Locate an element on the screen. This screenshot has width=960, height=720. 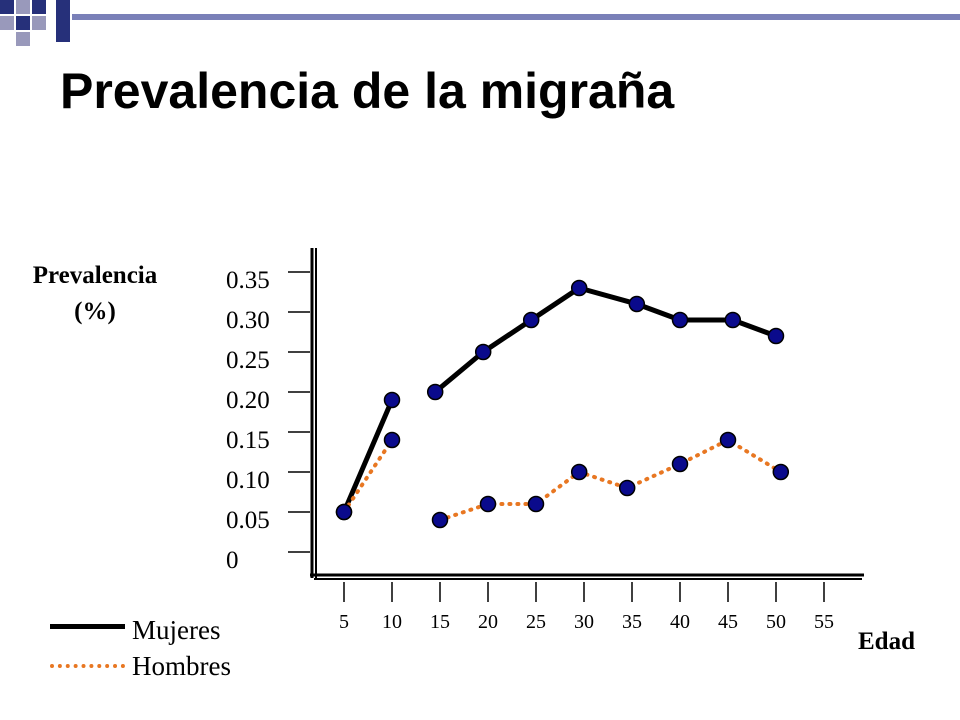
y-tick-label: 0.05 is located at coordinates (248, 520).